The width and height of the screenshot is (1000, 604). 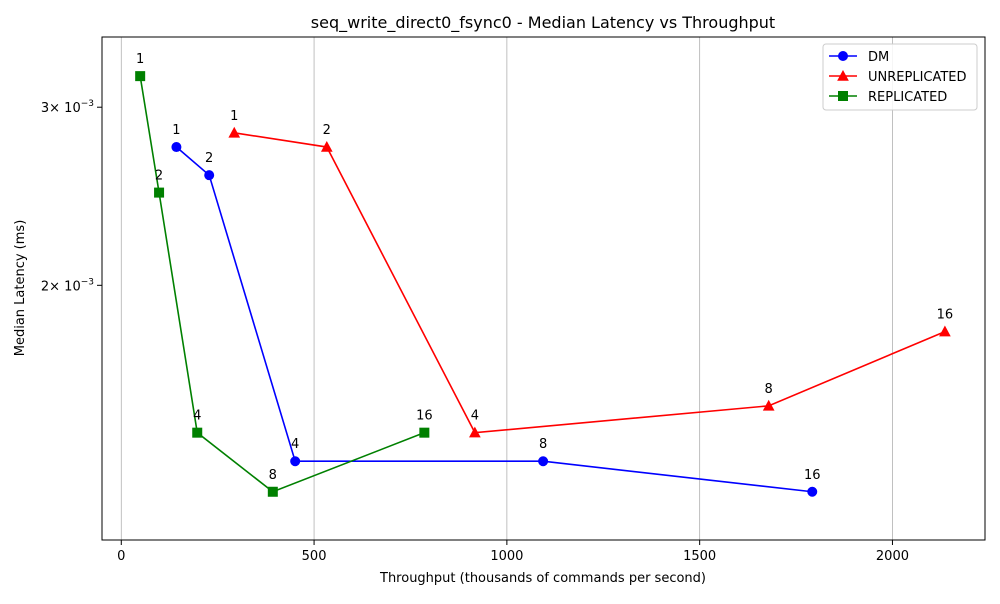 What do you see at coordinates (506, 556) in the screenshot?
I see `x-tick-label: 1000` at bounding box center [506, 556].